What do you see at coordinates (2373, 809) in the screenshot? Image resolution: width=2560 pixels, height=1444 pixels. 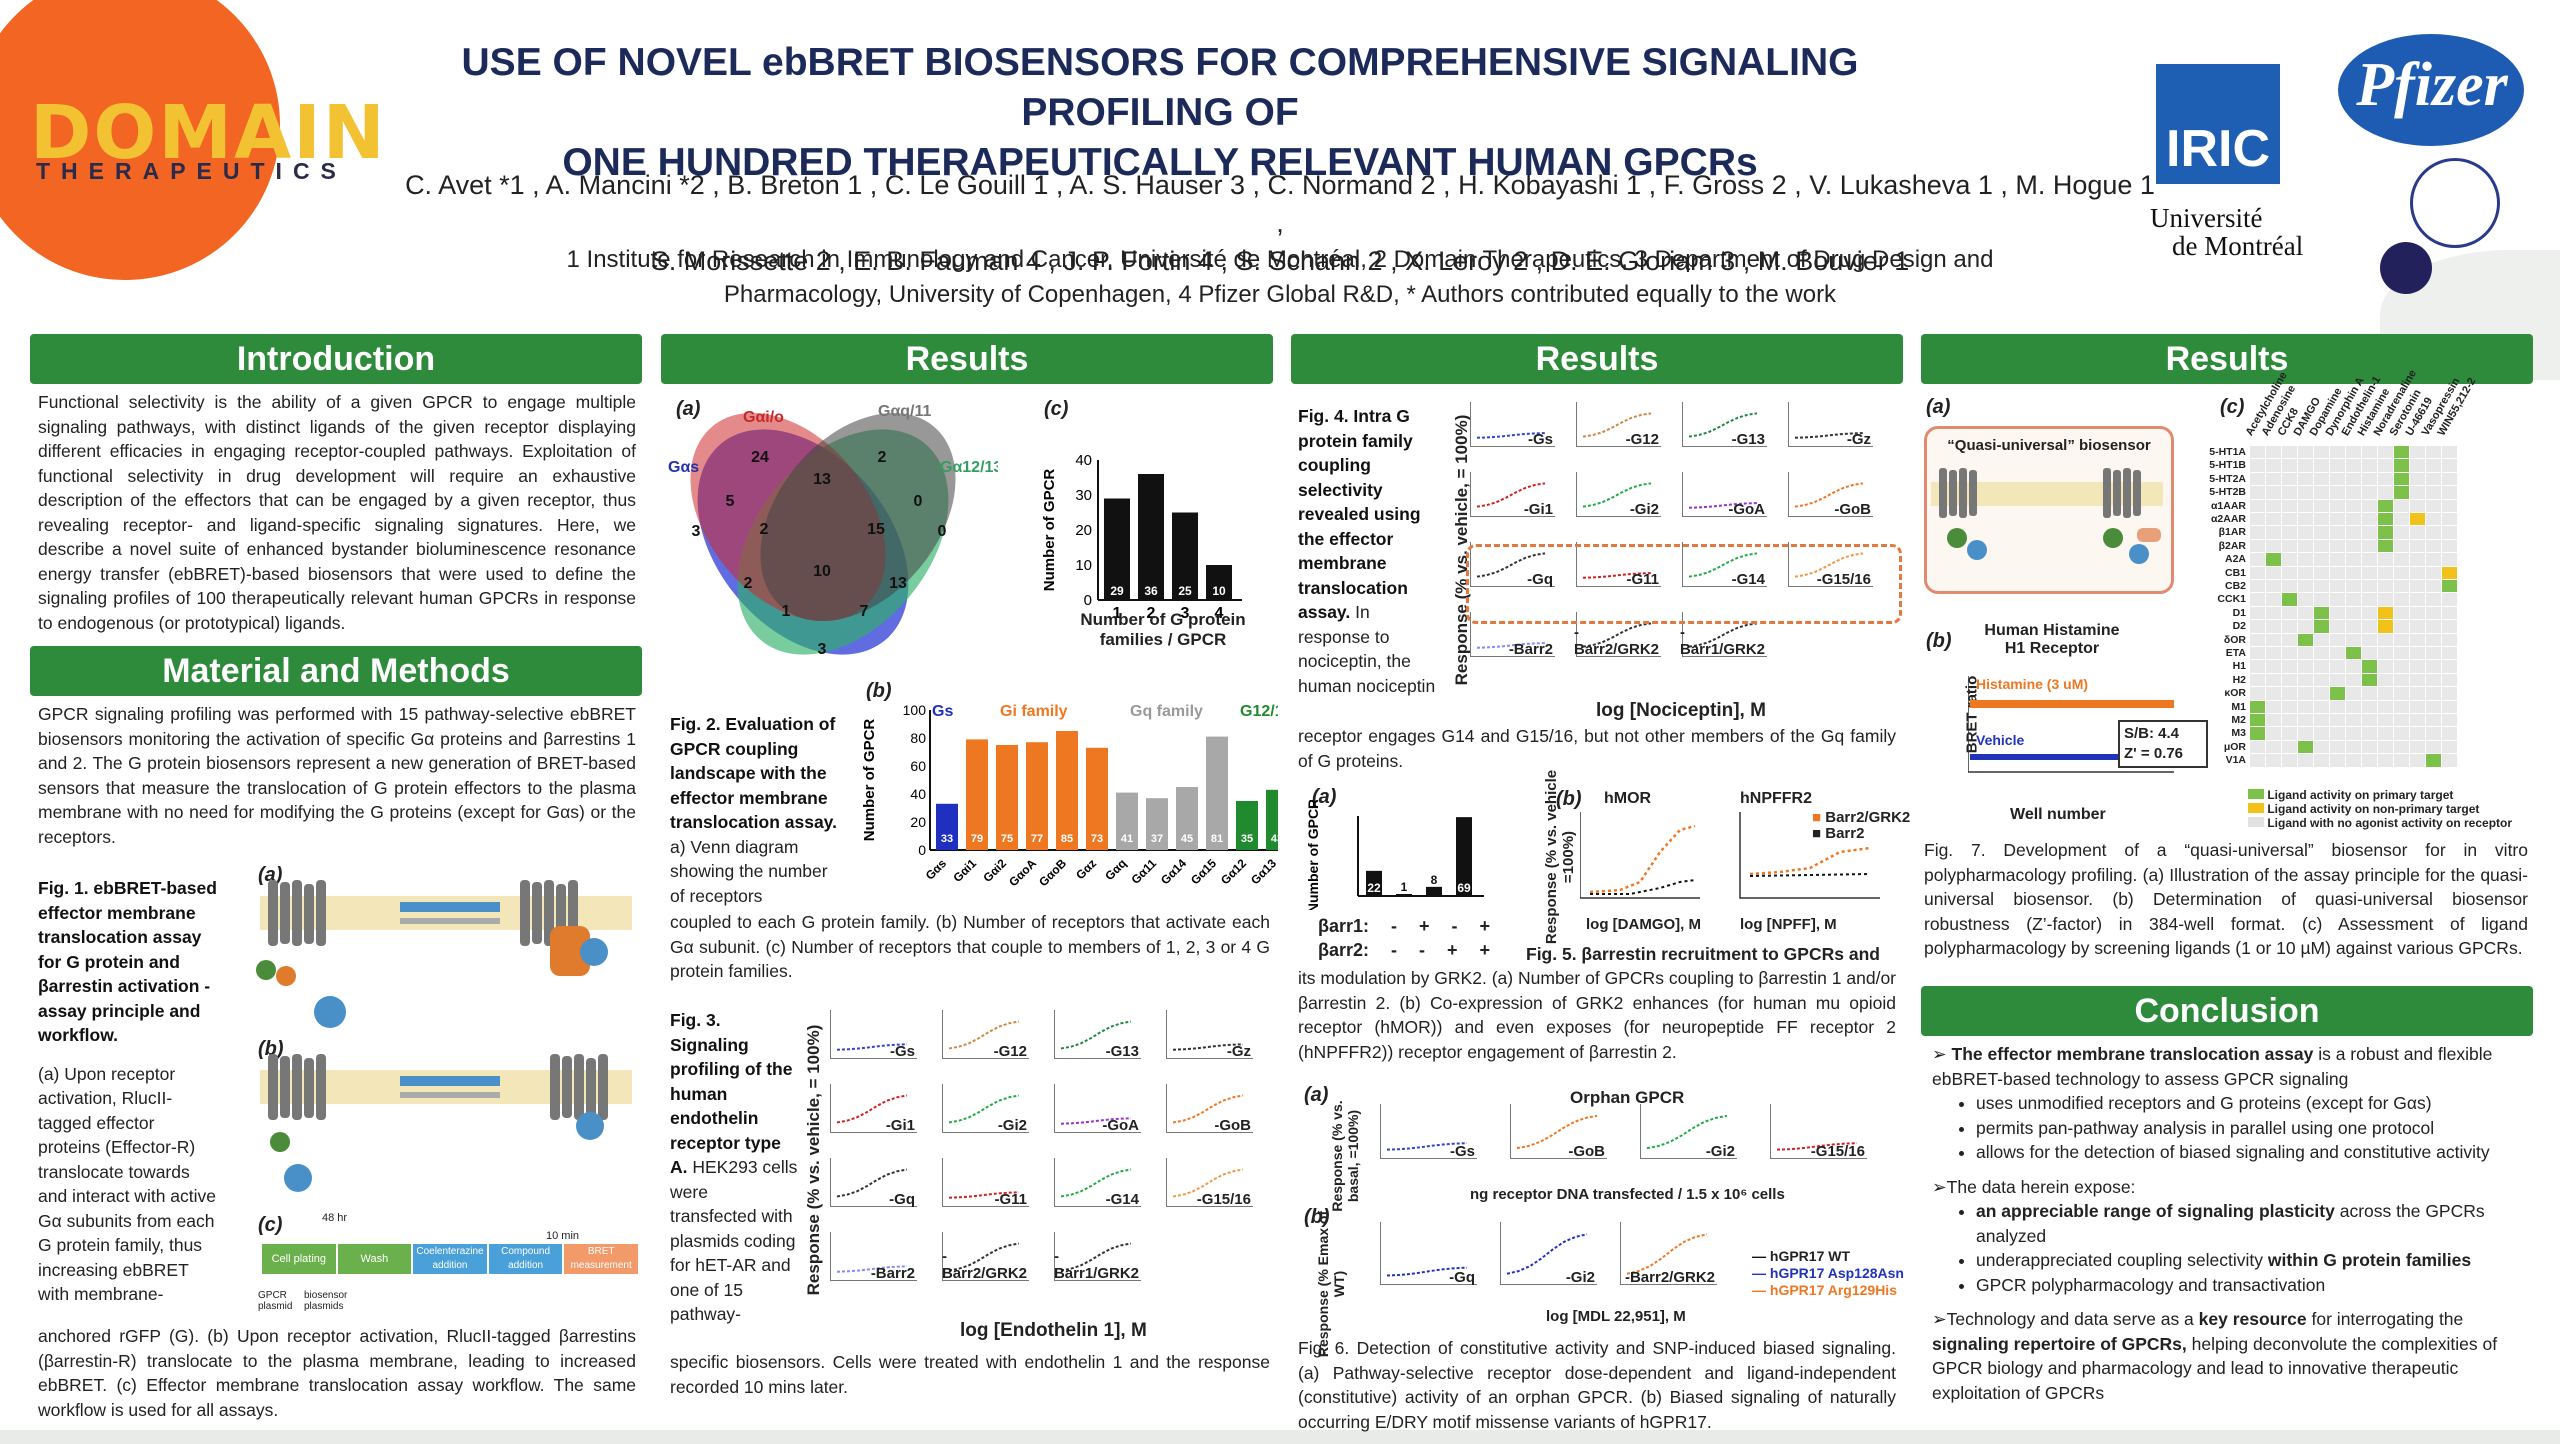 I see `legend-nonprimary-label: Ligand activity on non-primary target` at bounding box center [2373, 809].